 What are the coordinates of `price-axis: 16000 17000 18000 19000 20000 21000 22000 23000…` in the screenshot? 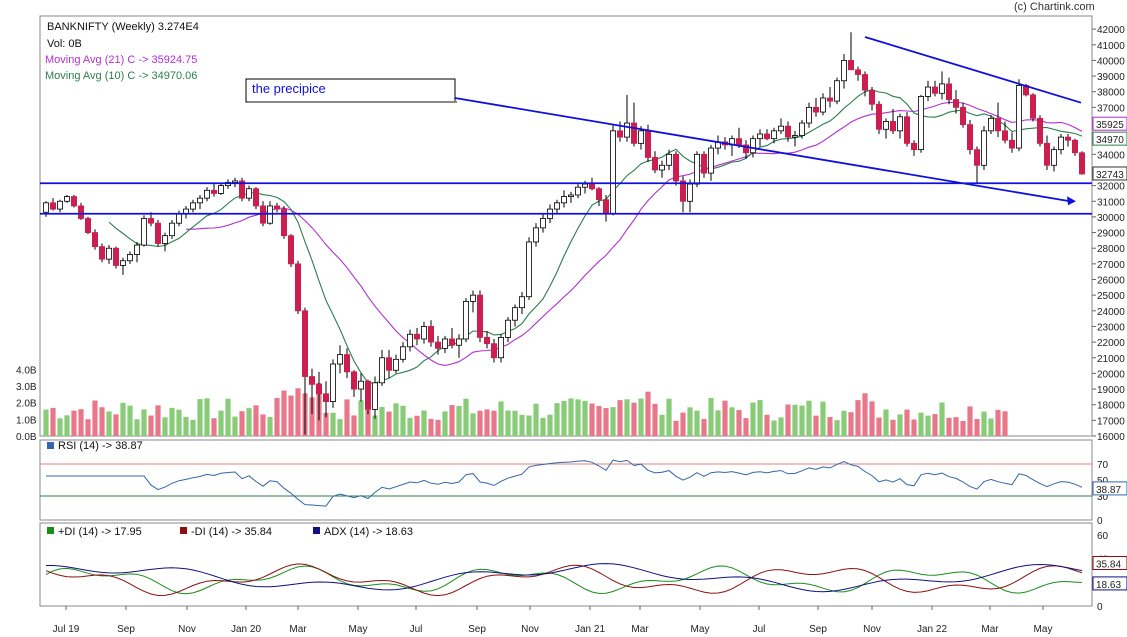 It's located at (1109, 234).